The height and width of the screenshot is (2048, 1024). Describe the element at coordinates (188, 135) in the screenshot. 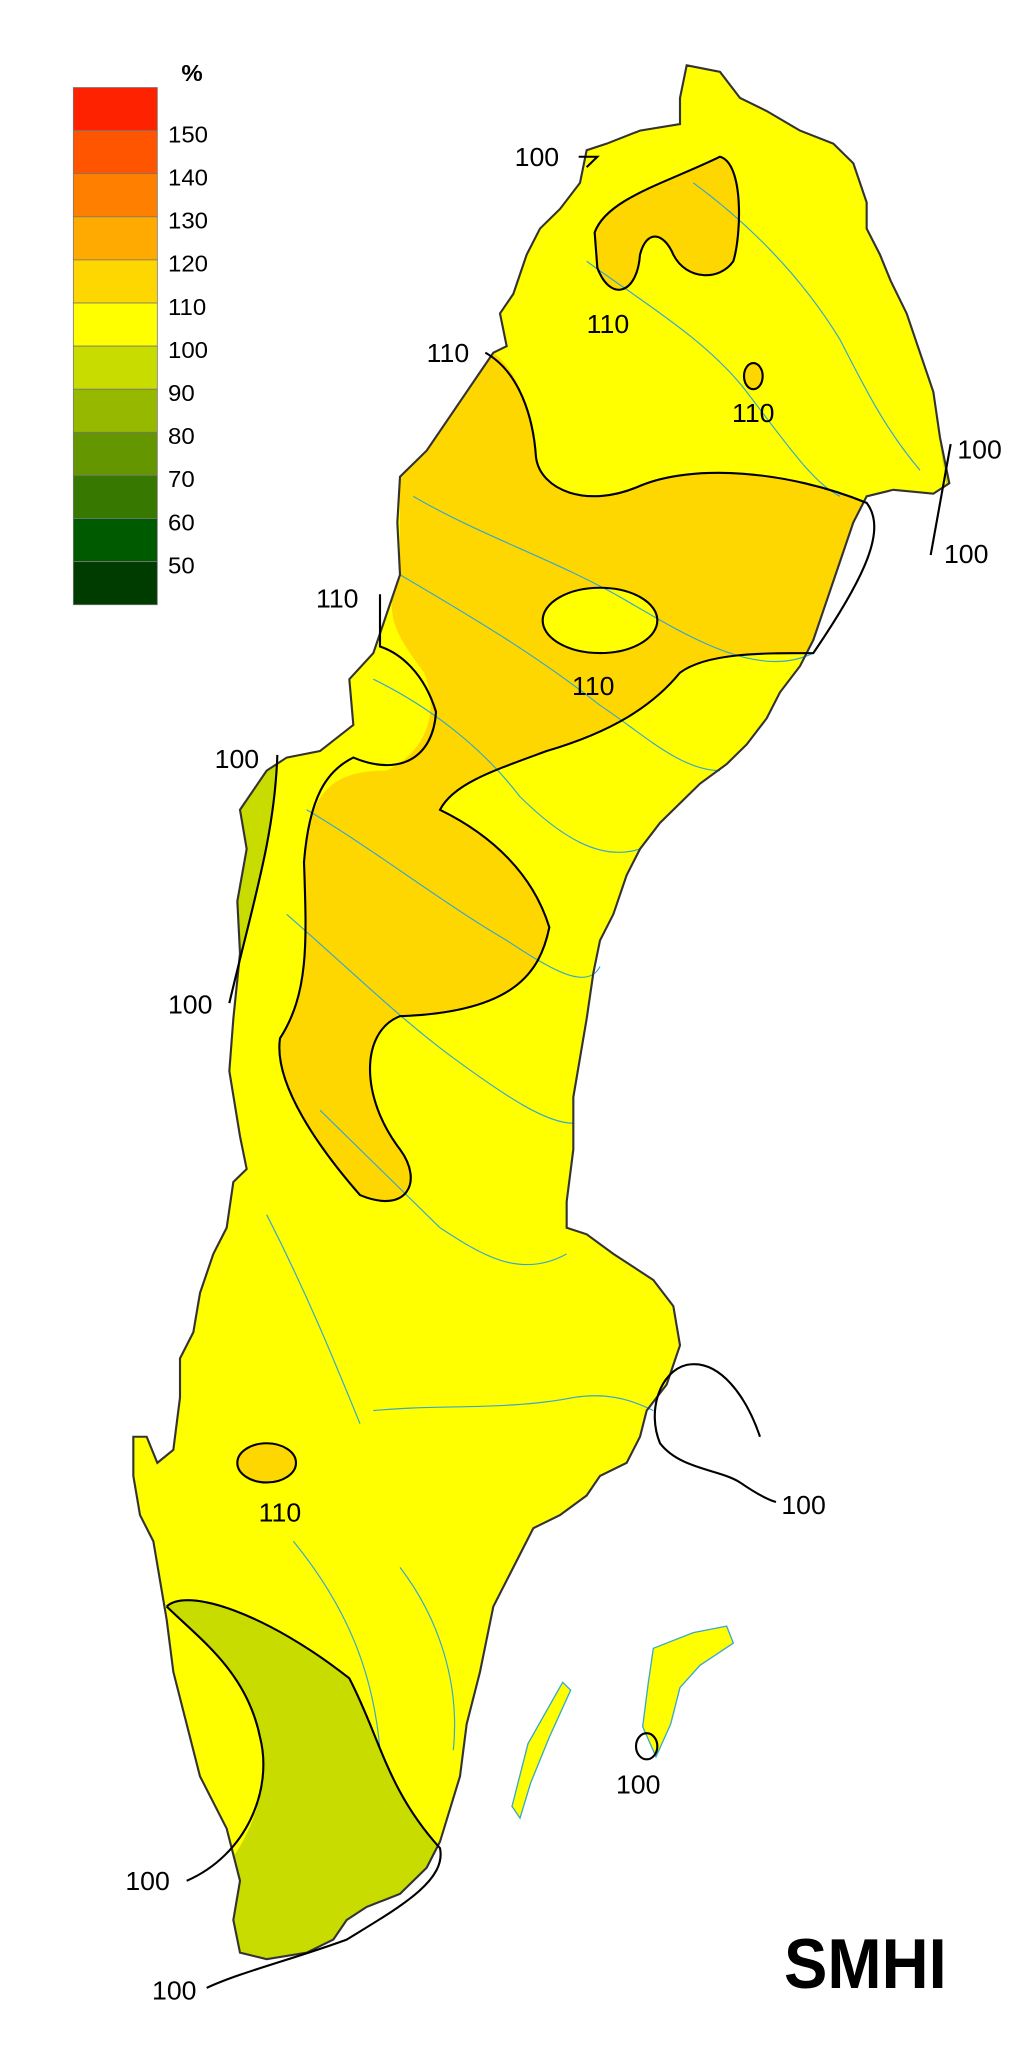

I see `legend-label: 150` at that location.